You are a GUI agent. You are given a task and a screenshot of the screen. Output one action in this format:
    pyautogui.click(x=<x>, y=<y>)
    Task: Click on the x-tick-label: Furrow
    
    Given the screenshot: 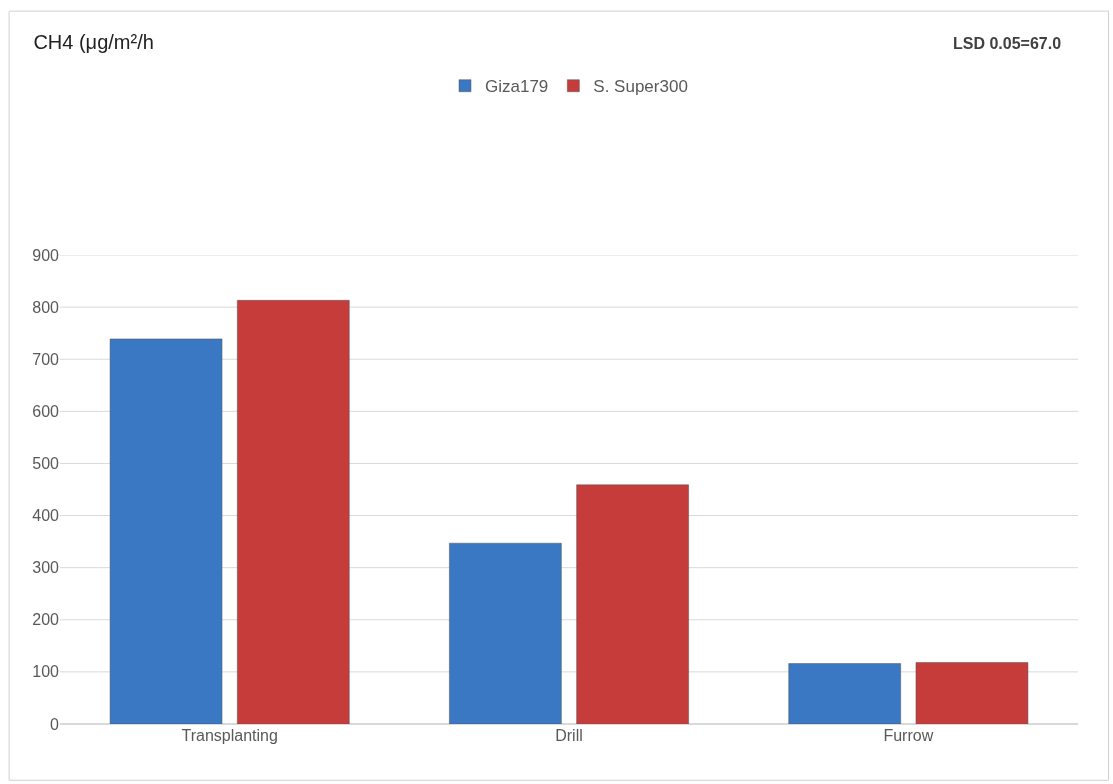 What is the action you would take?
    pyautogui.click(x=908, y=735)
    